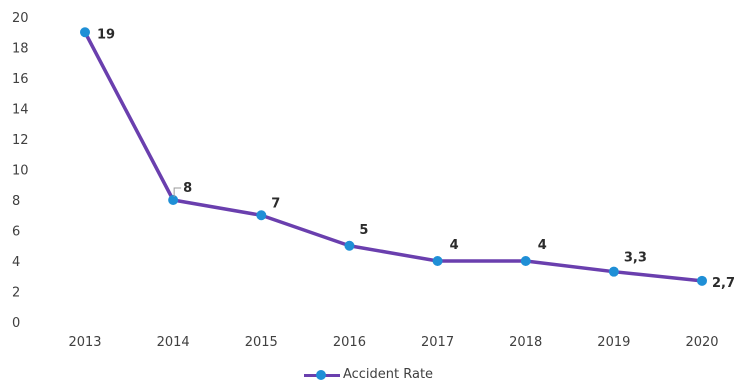  Describe the element at coordinates (525, 342) in the screenshot. I see `x-tick-label: 2018` at that location.